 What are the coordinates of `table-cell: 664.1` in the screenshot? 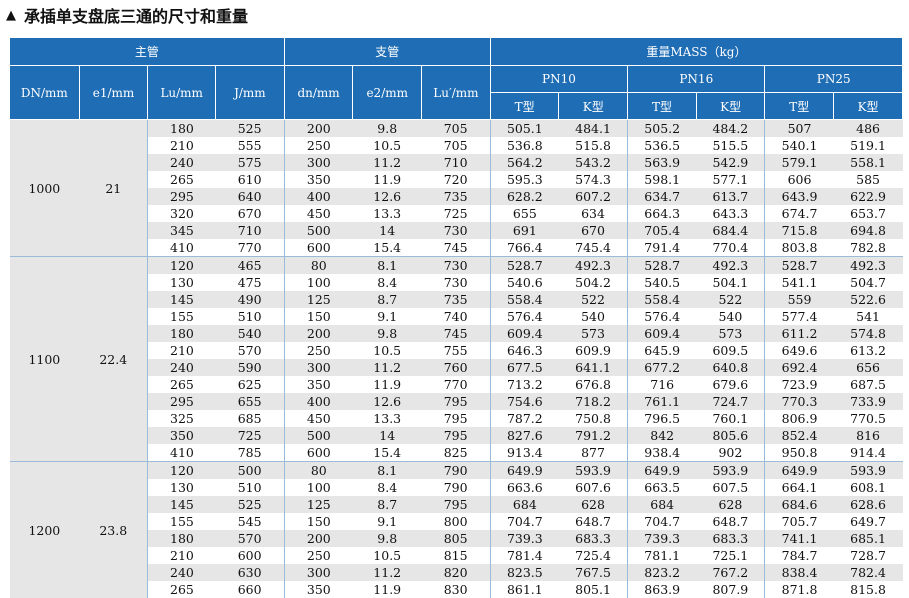 It's located at (799, 487).